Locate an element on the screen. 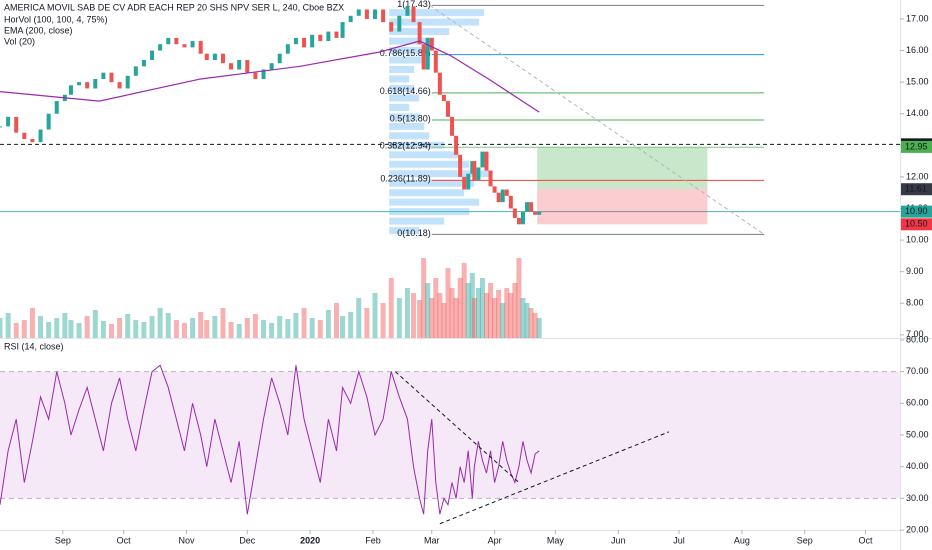 Image resolution: width=932 pixels, height=550 pixels. x-tick-label: Nov is located at coordinates (186, 540).